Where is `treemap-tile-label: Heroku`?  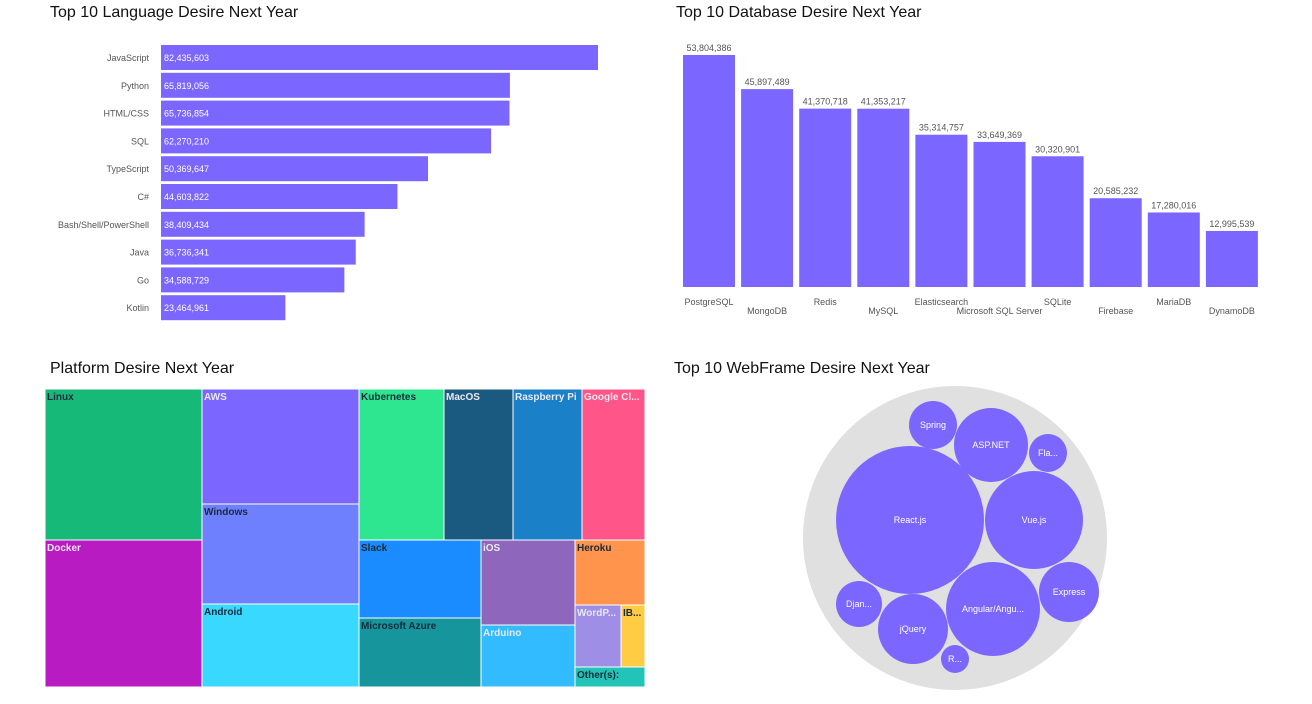 treemap-tile-label: Heroku is located at coordinates (594, 548).